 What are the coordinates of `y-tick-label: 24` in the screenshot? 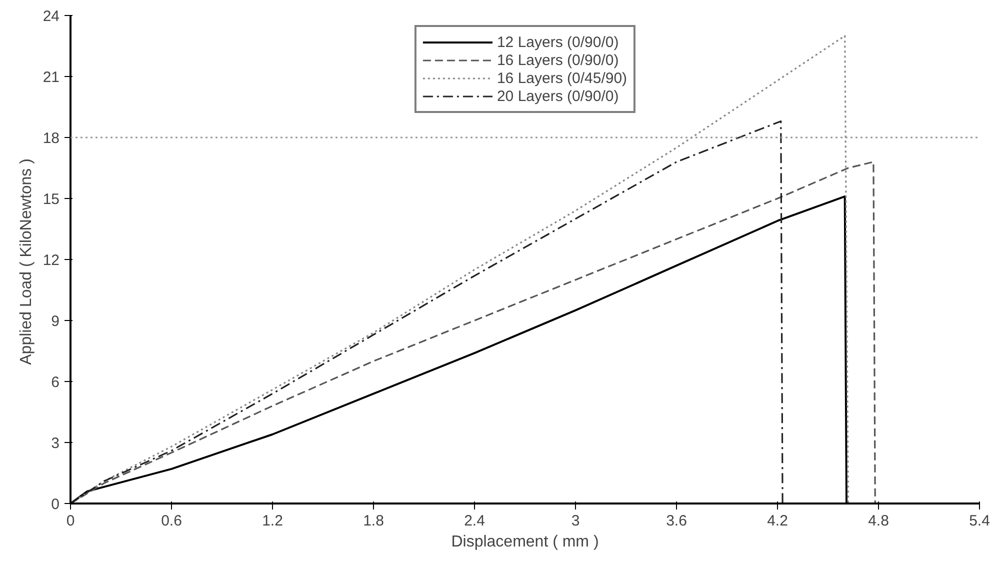 It's located at (51, 16).